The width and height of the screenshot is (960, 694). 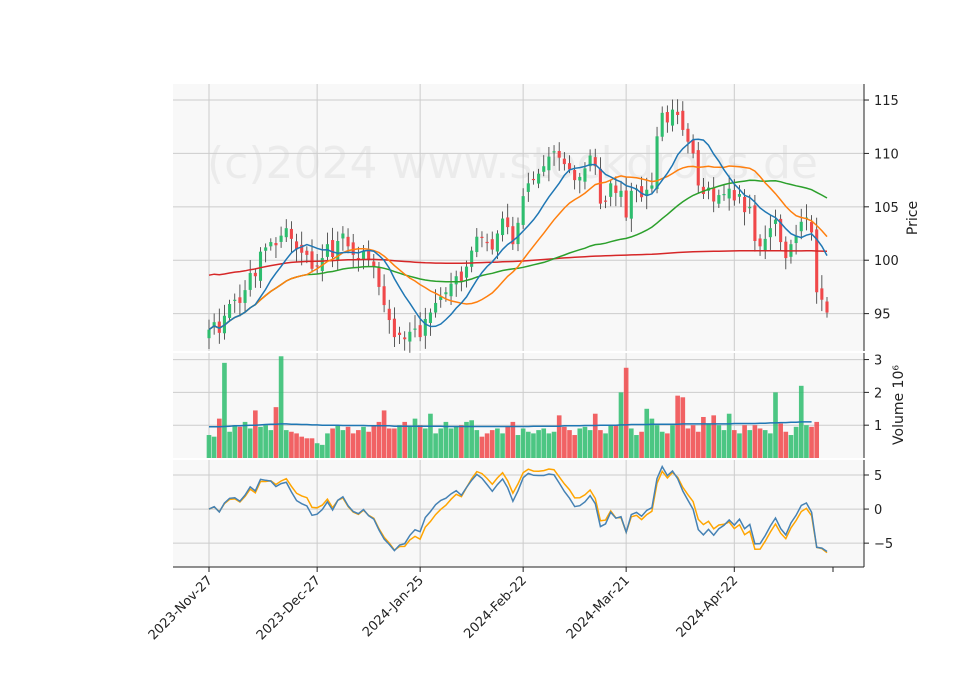 What do you see at coordinates (878, 426) in the screenshot?
I see `volume-tick-label: 1` at bounding box center [878, 426].